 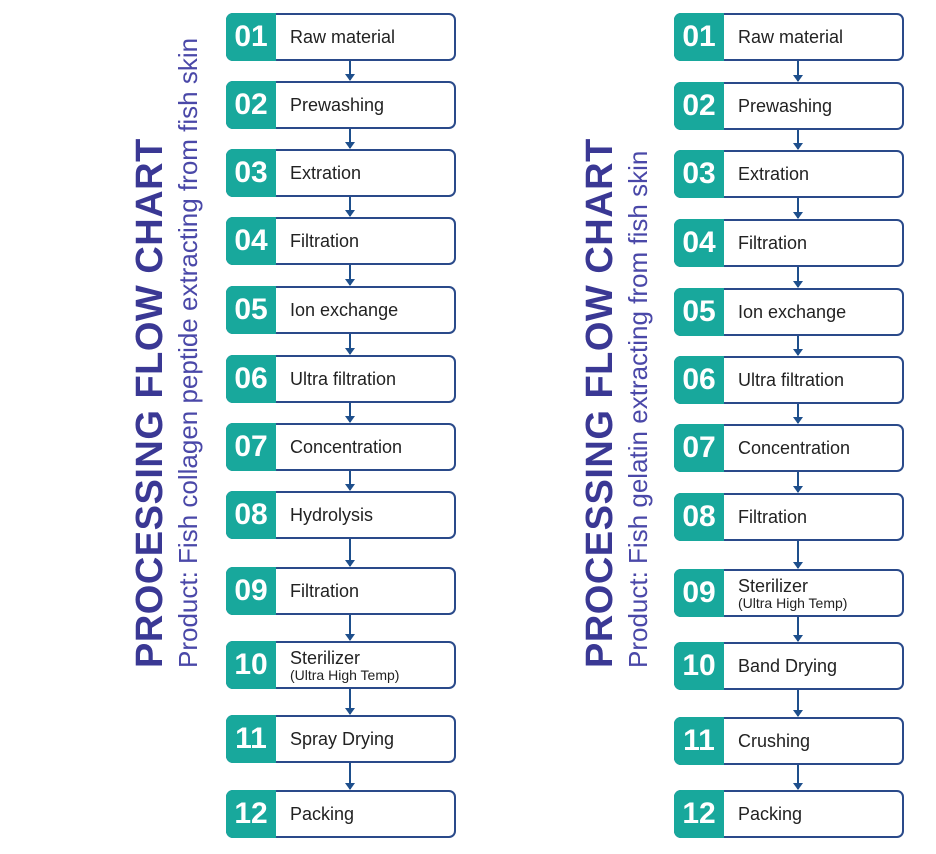 I want to click on step-box: 03 Extration, so click(x=789, y=174).